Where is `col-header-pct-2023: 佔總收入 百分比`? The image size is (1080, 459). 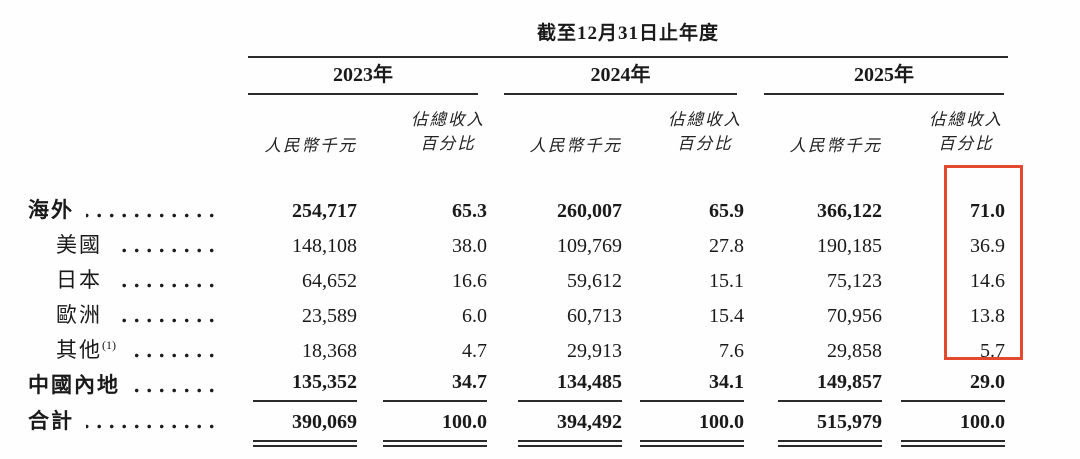 col-header-pct-2023: 佔總收入 百分比 is located at coordinates (422, 129).